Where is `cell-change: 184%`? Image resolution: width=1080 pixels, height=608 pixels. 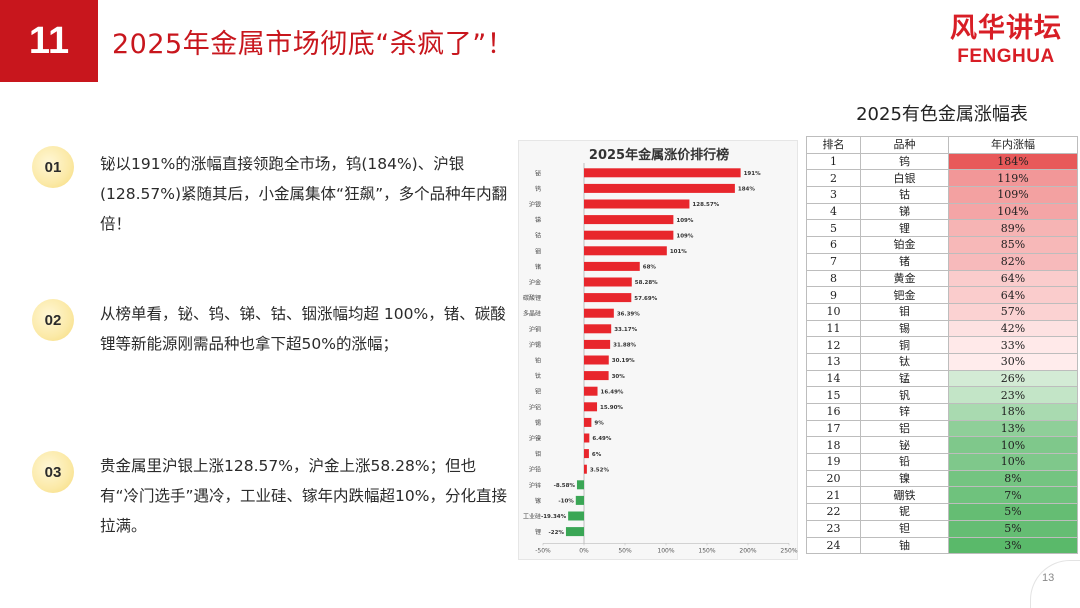 cell-change: 184% is located at coordinates (1013, 161).